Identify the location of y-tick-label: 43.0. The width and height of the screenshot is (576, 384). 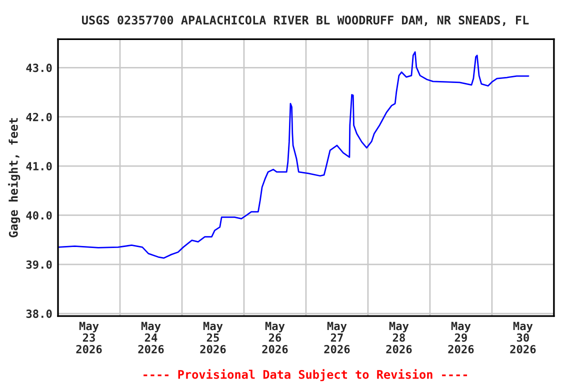
(39, 68).